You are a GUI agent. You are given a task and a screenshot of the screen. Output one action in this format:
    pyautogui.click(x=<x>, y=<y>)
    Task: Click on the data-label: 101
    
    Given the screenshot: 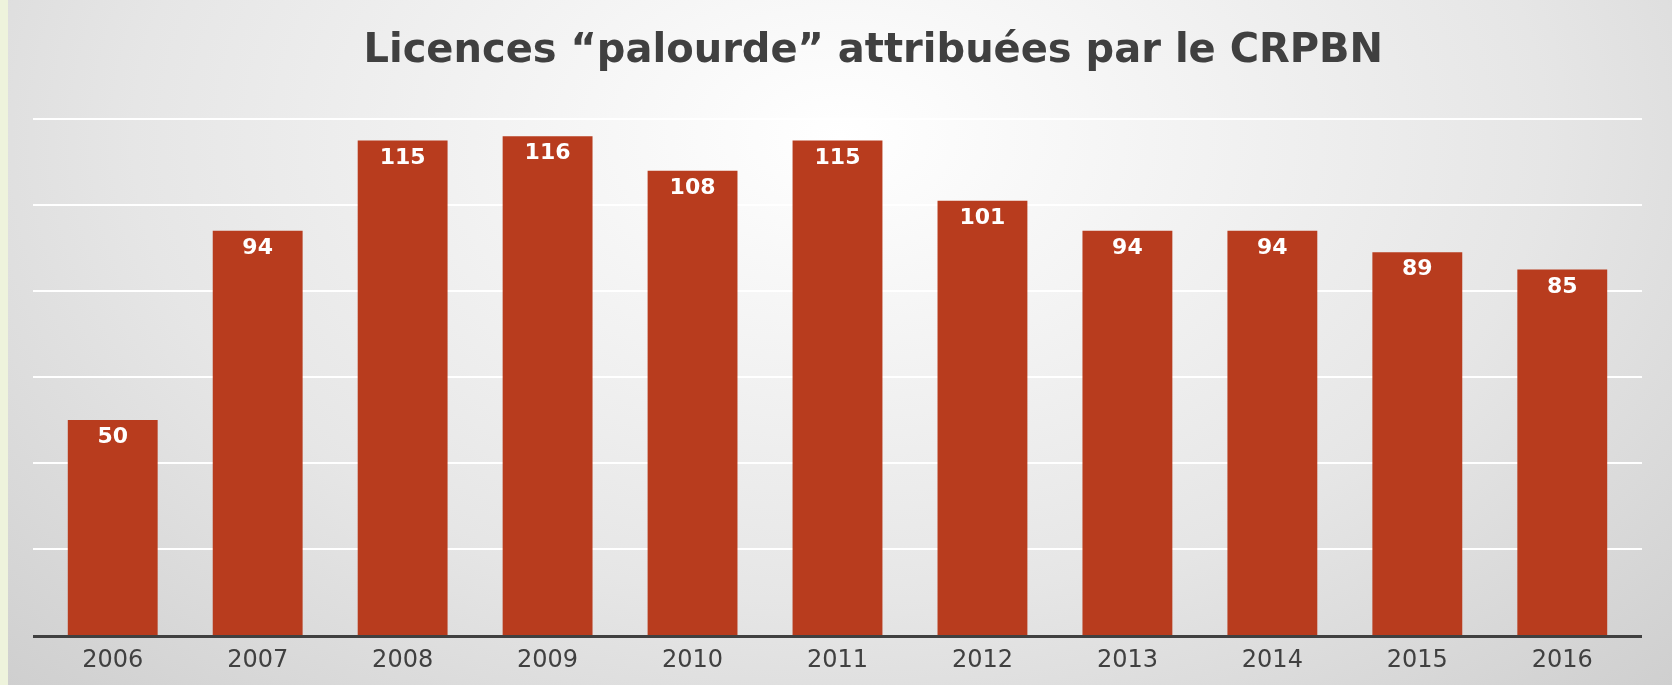 What is the action you would take?
    pyautogui.click(x=982, y=216)
    